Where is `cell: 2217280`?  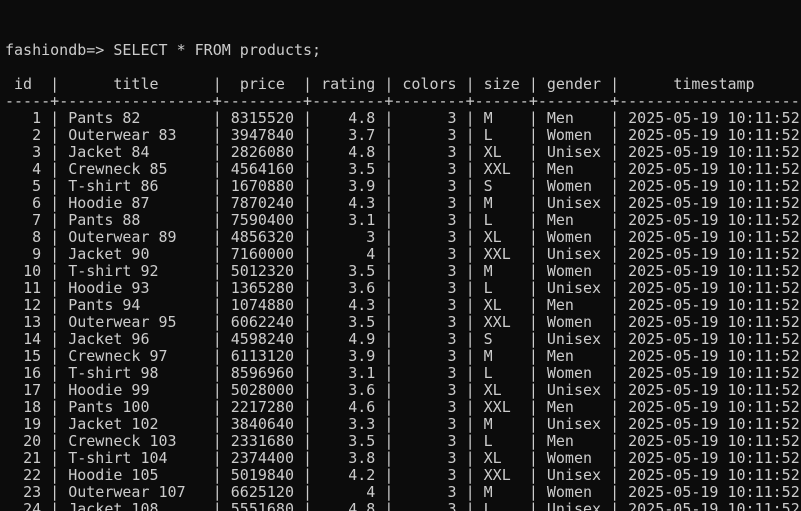
cell: 2217280 is located at coordinates (262, 407).